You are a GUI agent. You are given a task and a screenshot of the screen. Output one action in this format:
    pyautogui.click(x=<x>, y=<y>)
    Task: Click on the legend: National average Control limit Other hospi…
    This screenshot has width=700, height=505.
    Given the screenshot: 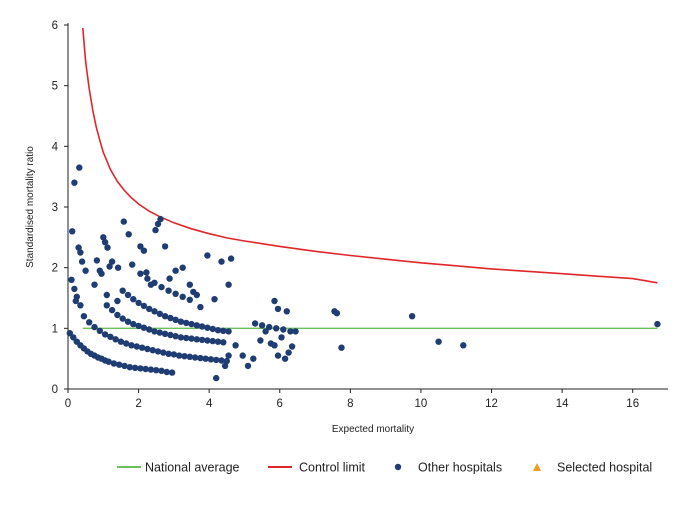 What is the action you would take?
    pyautogui.click(x=384, y=468)
    